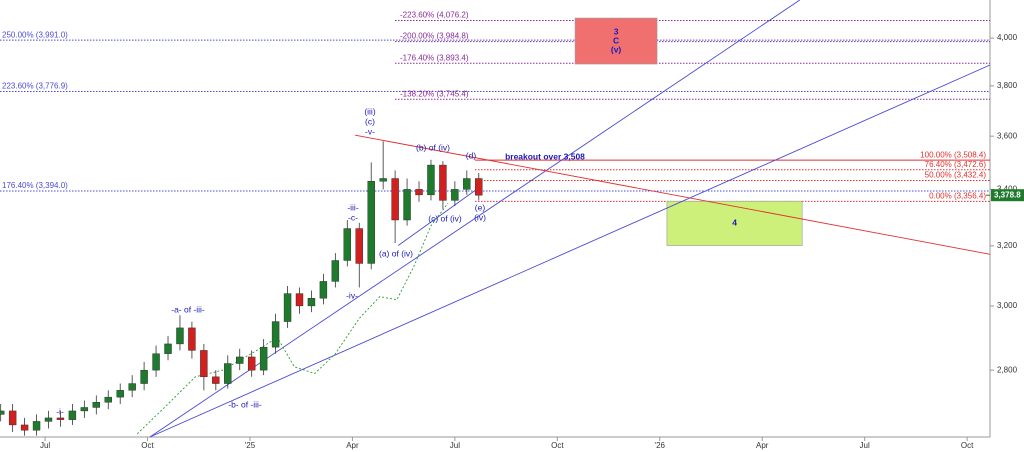 The image size is (1024, 452). What do you see at coordinates (370, 131) in the screenshot?
I see `wave-label: -v-` at bounding box center [370, 131].